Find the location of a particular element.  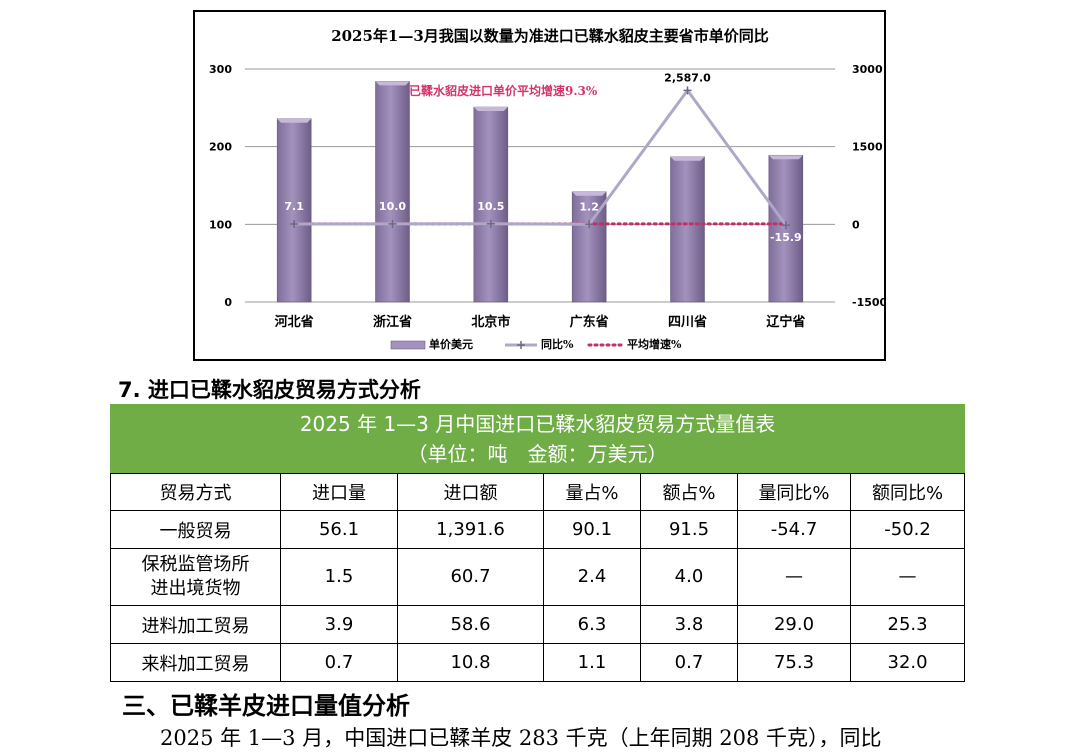

legend-label: 同比% is located at coordinates (557, 344).